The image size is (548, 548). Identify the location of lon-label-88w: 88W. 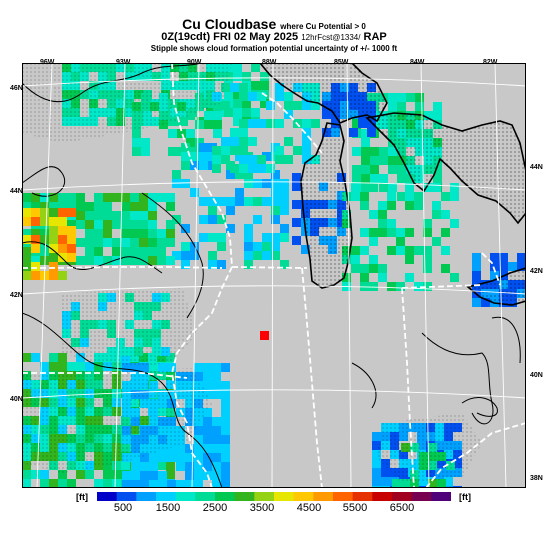
(269, 62).